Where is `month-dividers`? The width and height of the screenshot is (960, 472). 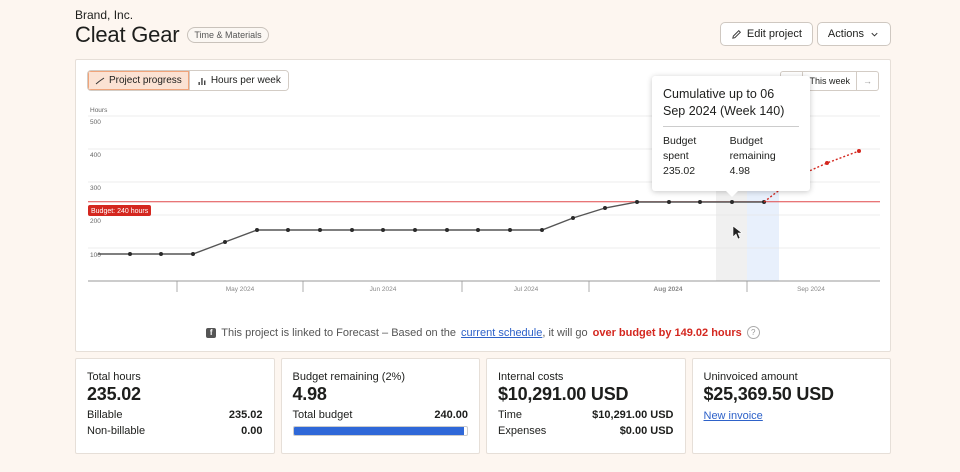 month-dividers is located at coordinates (462, 286).